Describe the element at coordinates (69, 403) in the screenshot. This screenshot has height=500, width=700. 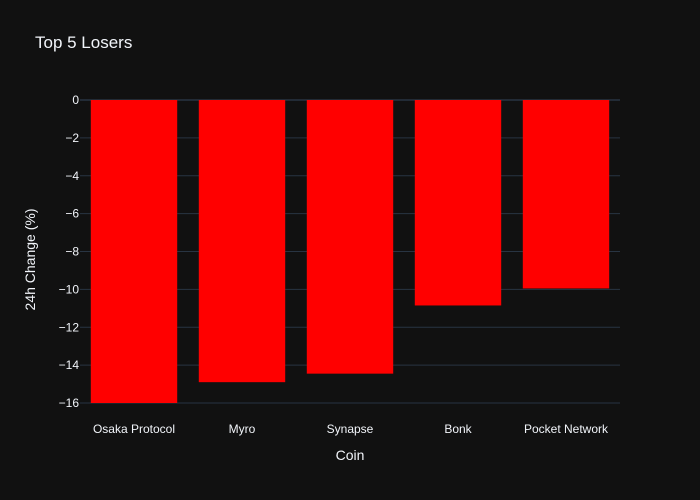
I see `y-tick-label: −16` at that location.